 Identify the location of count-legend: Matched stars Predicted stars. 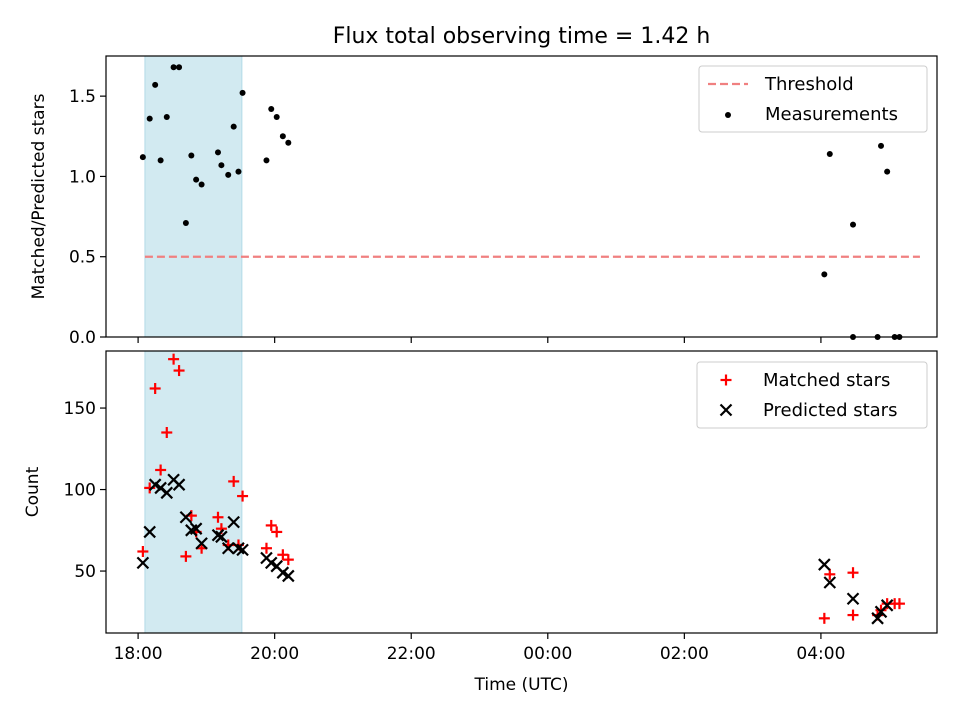
(812, 395).